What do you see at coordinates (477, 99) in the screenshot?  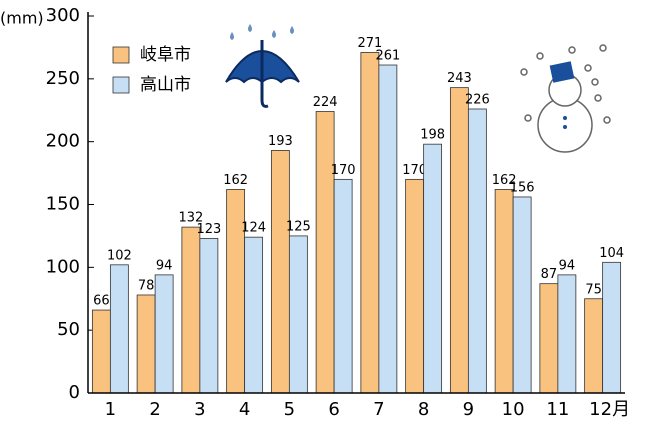 I see `data-label: 226` at bounding box center [477, 99].